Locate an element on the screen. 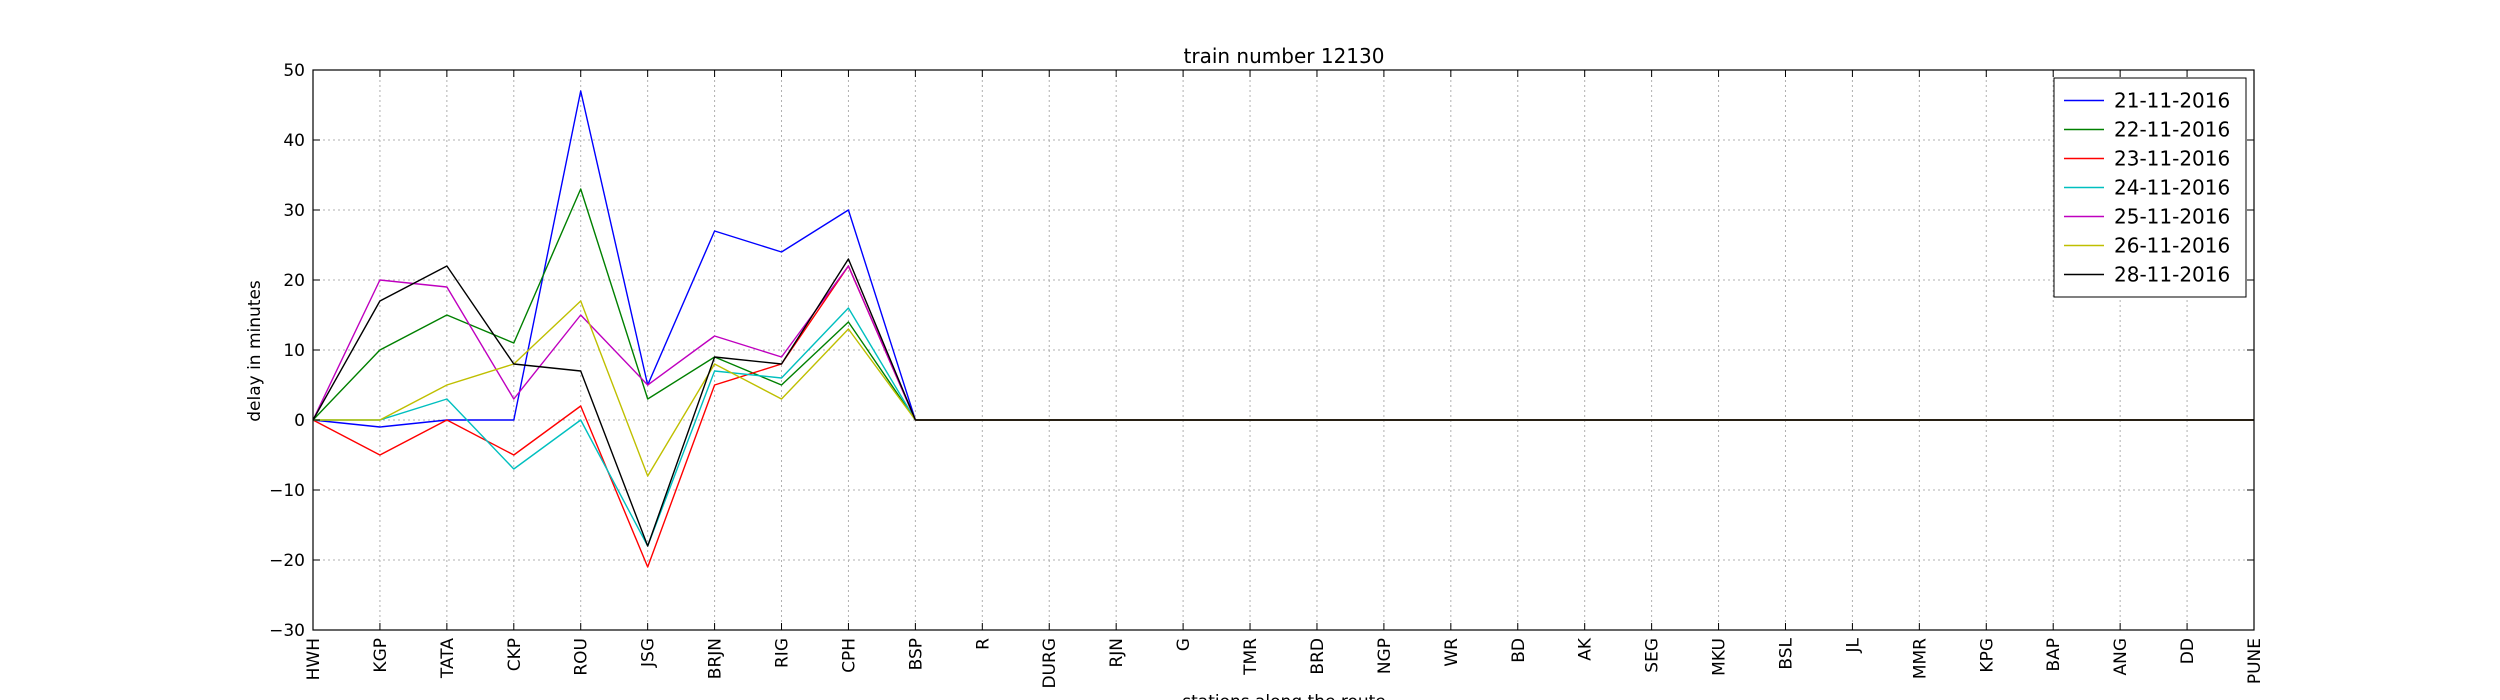 The height and width of the screenshot is (700, 2500). x-tick-label: DURG is located at coordinates (1050, 663).